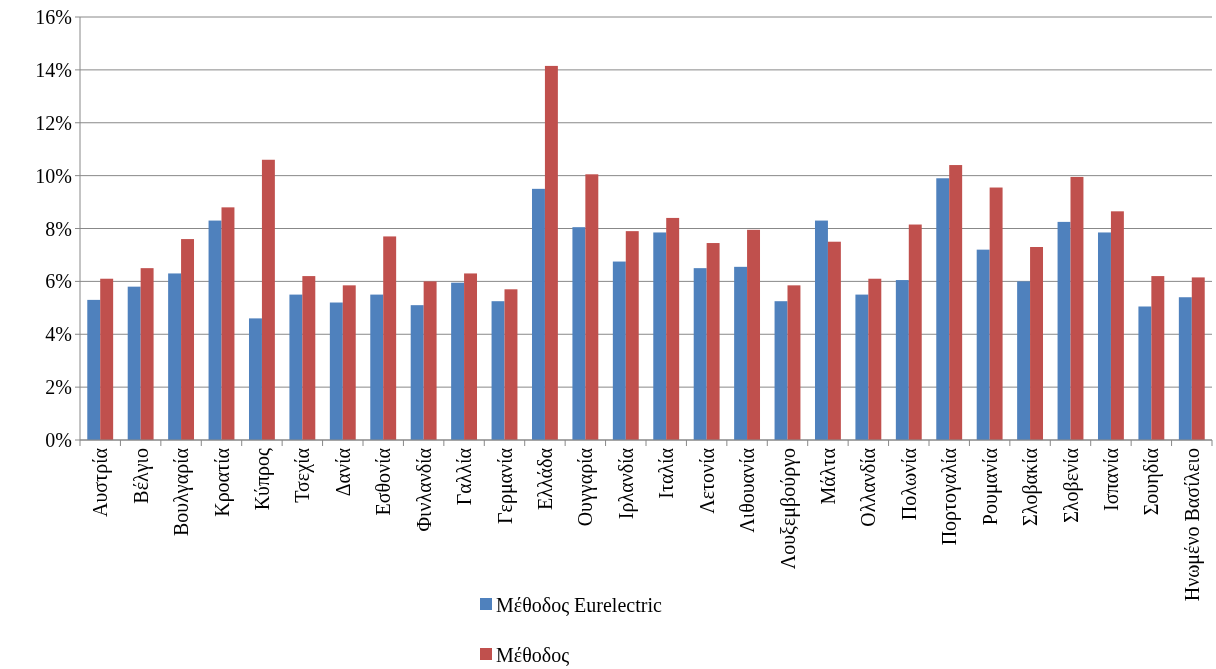 The width and height of the screenshot is (1216, 669). I want to click on y-tick-label: 14%, so click(53, 69).